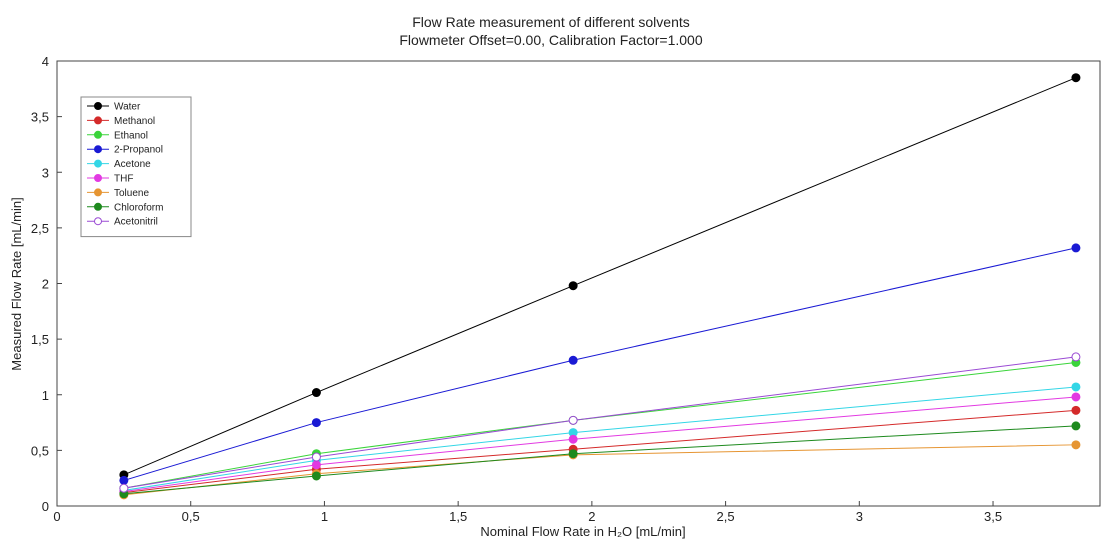  I want to click on legend-item-toluene: Toluene, so click(118, 193).